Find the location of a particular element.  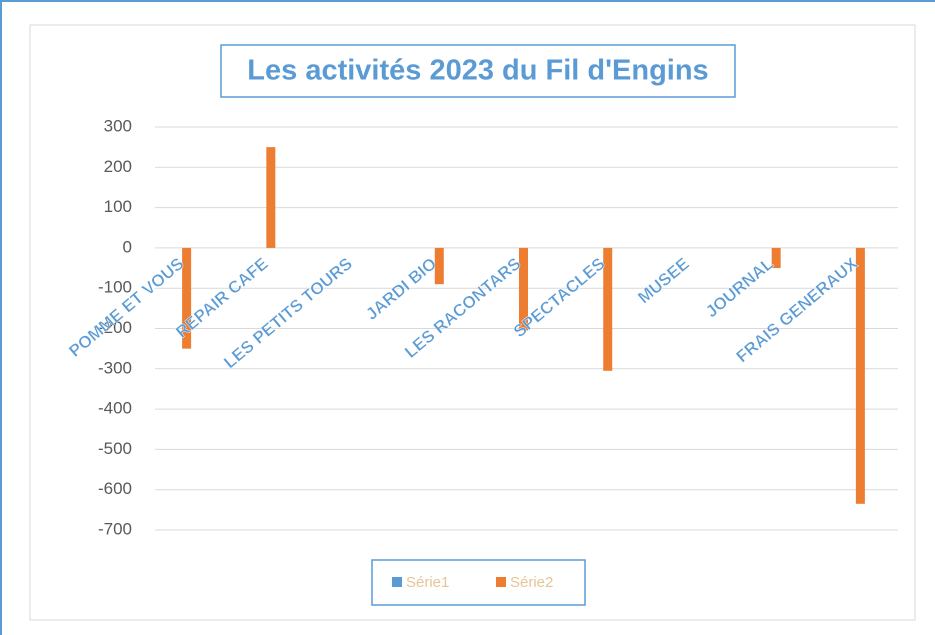

title-box is located at coordinates (478, 71).